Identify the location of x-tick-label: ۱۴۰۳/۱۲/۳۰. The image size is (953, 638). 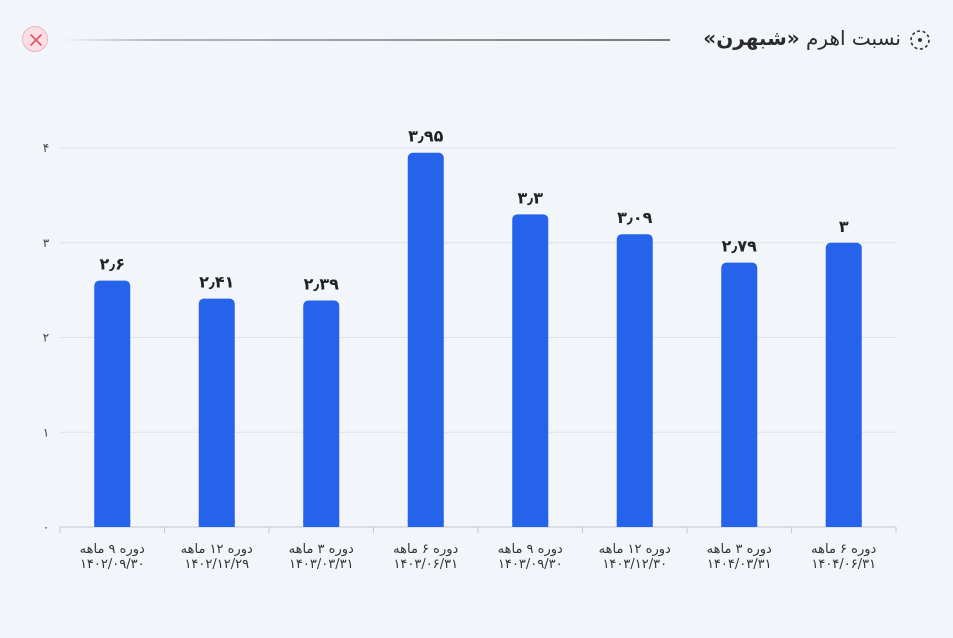
(634, 564).